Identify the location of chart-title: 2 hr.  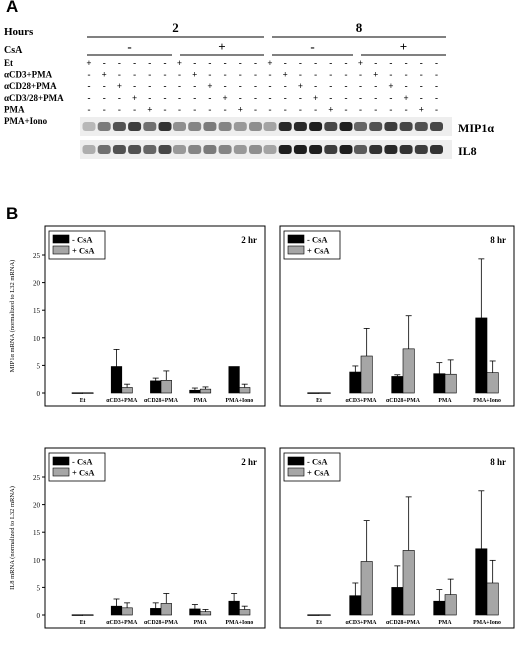
(249, 462).